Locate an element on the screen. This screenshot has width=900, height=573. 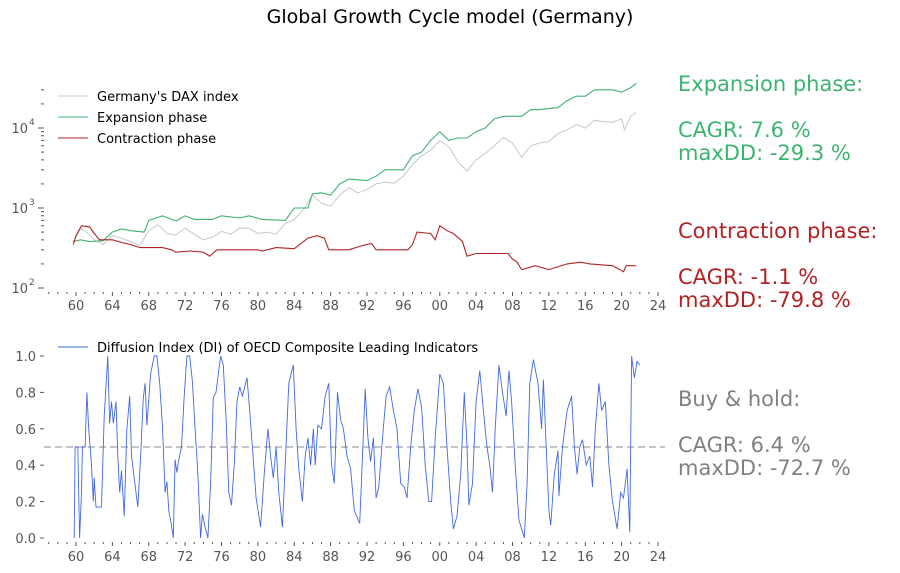
y-tick-exponent: 4 is located at coordinates (32, 123).